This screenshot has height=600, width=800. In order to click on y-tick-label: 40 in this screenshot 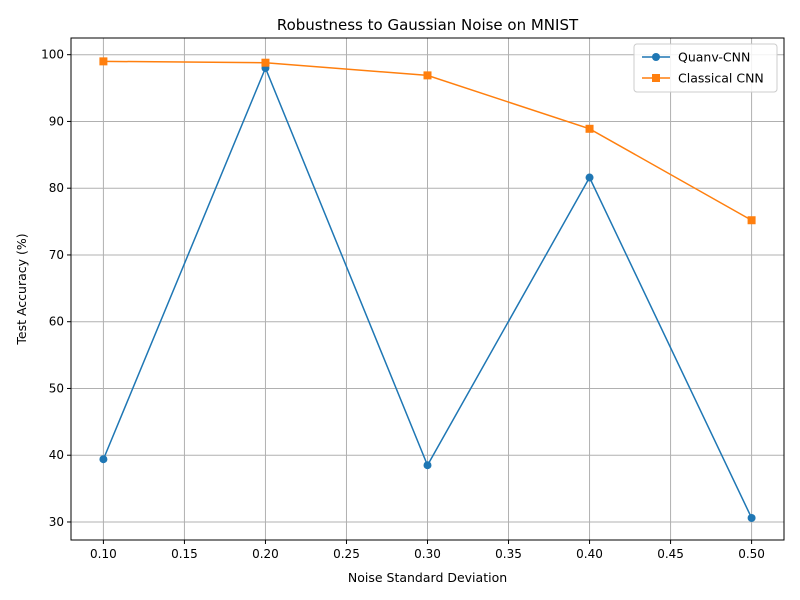, I will do `click(56, 455)`.